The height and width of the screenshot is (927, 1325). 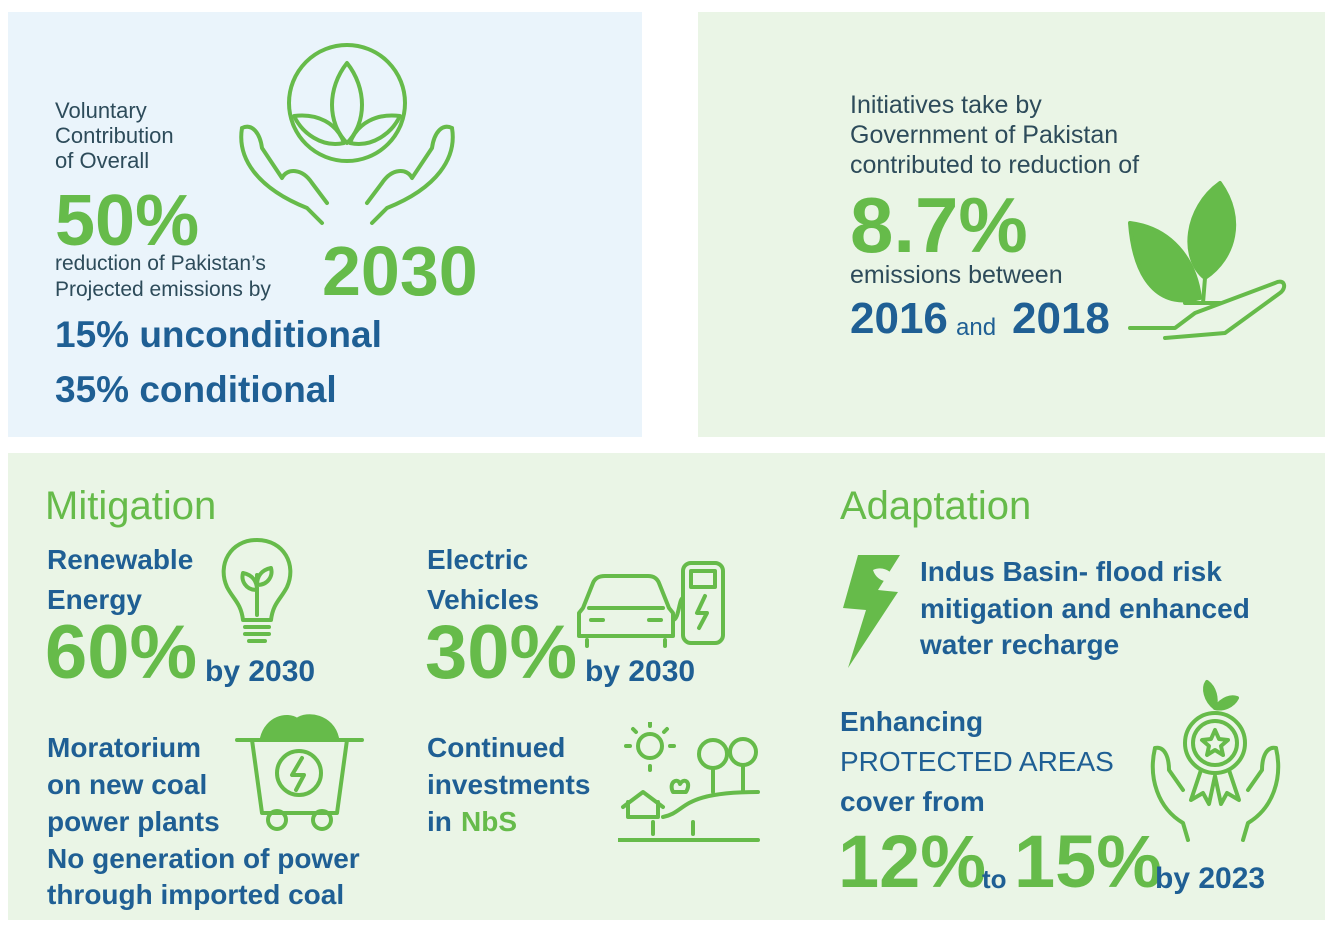 I want to click on intro-line: Voluntary, so click(x=101, y=110).